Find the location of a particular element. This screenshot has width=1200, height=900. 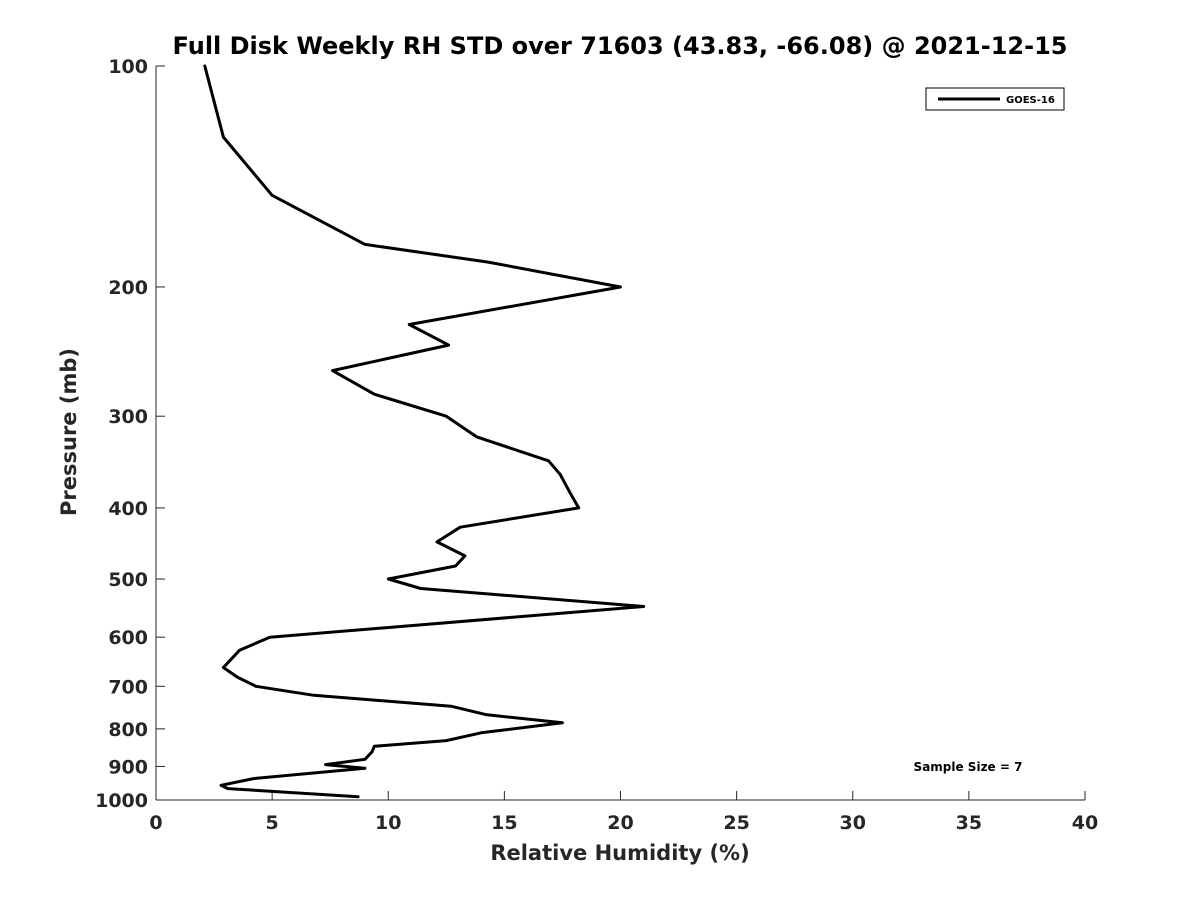

legend-label: GOES-16 is located at coordinates (1030, 100).